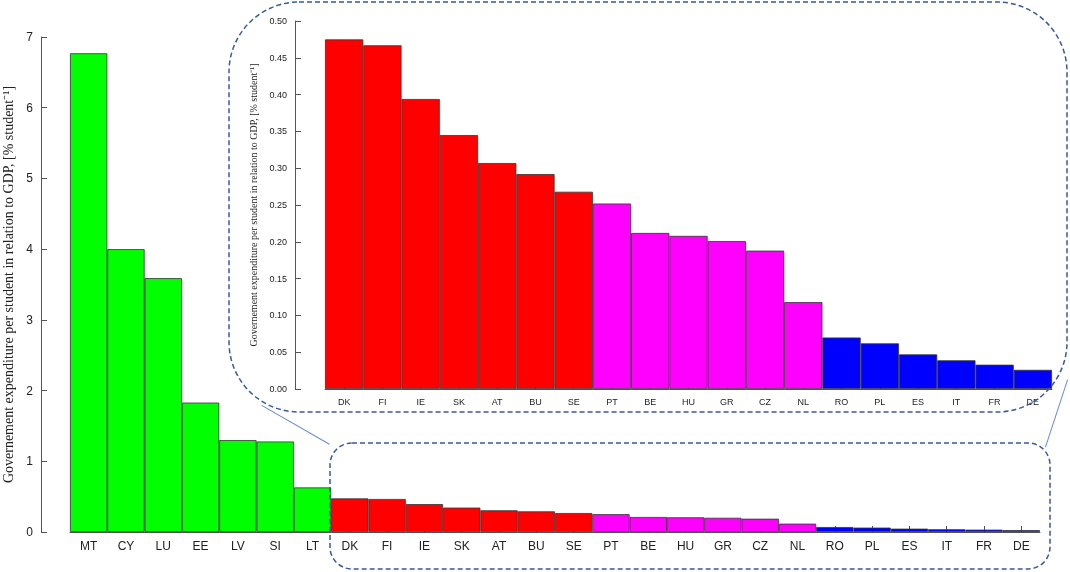 This screenshot has width=1070, height=572. I want to click on y-tick-label: 0.30, so click(278, 168).